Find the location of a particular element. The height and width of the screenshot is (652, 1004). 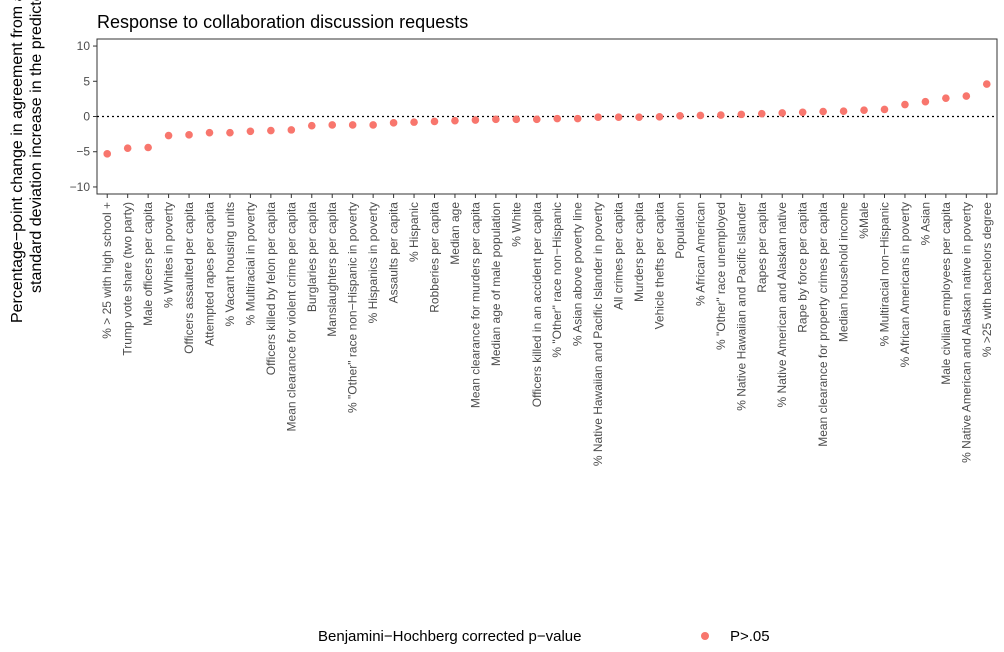

x-tick-label: Manslaughters per capita is located at coordinates (332, 269).